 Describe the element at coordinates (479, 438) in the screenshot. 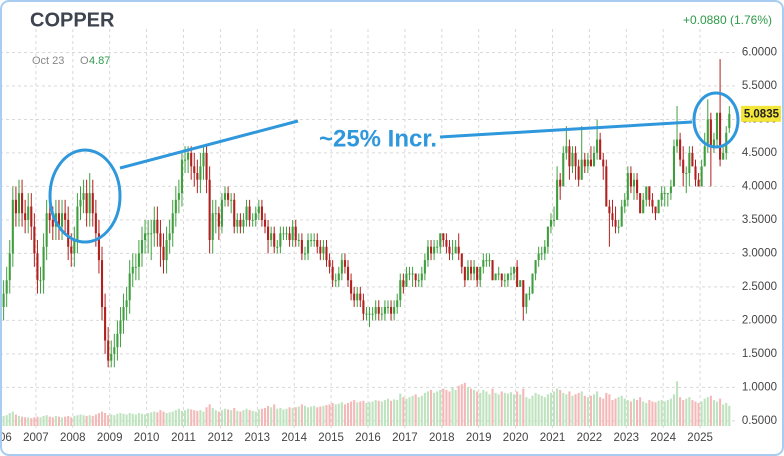

I see `x-tick-label: 2019` at that location.